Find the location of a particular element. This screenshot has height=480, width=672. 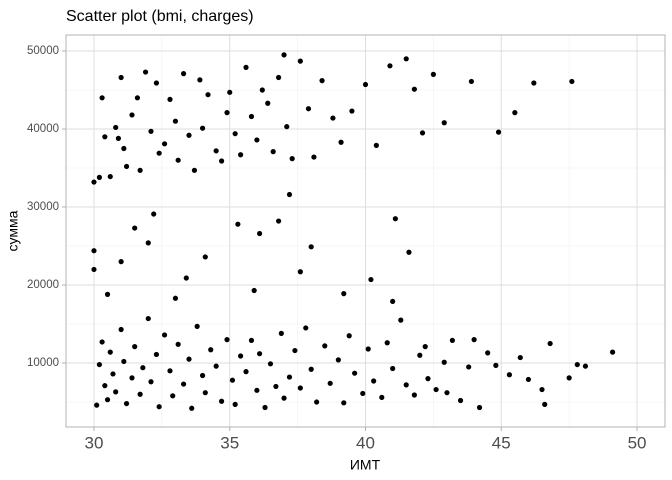

x-tick-label: 50 is located at coordinates (637, 442).